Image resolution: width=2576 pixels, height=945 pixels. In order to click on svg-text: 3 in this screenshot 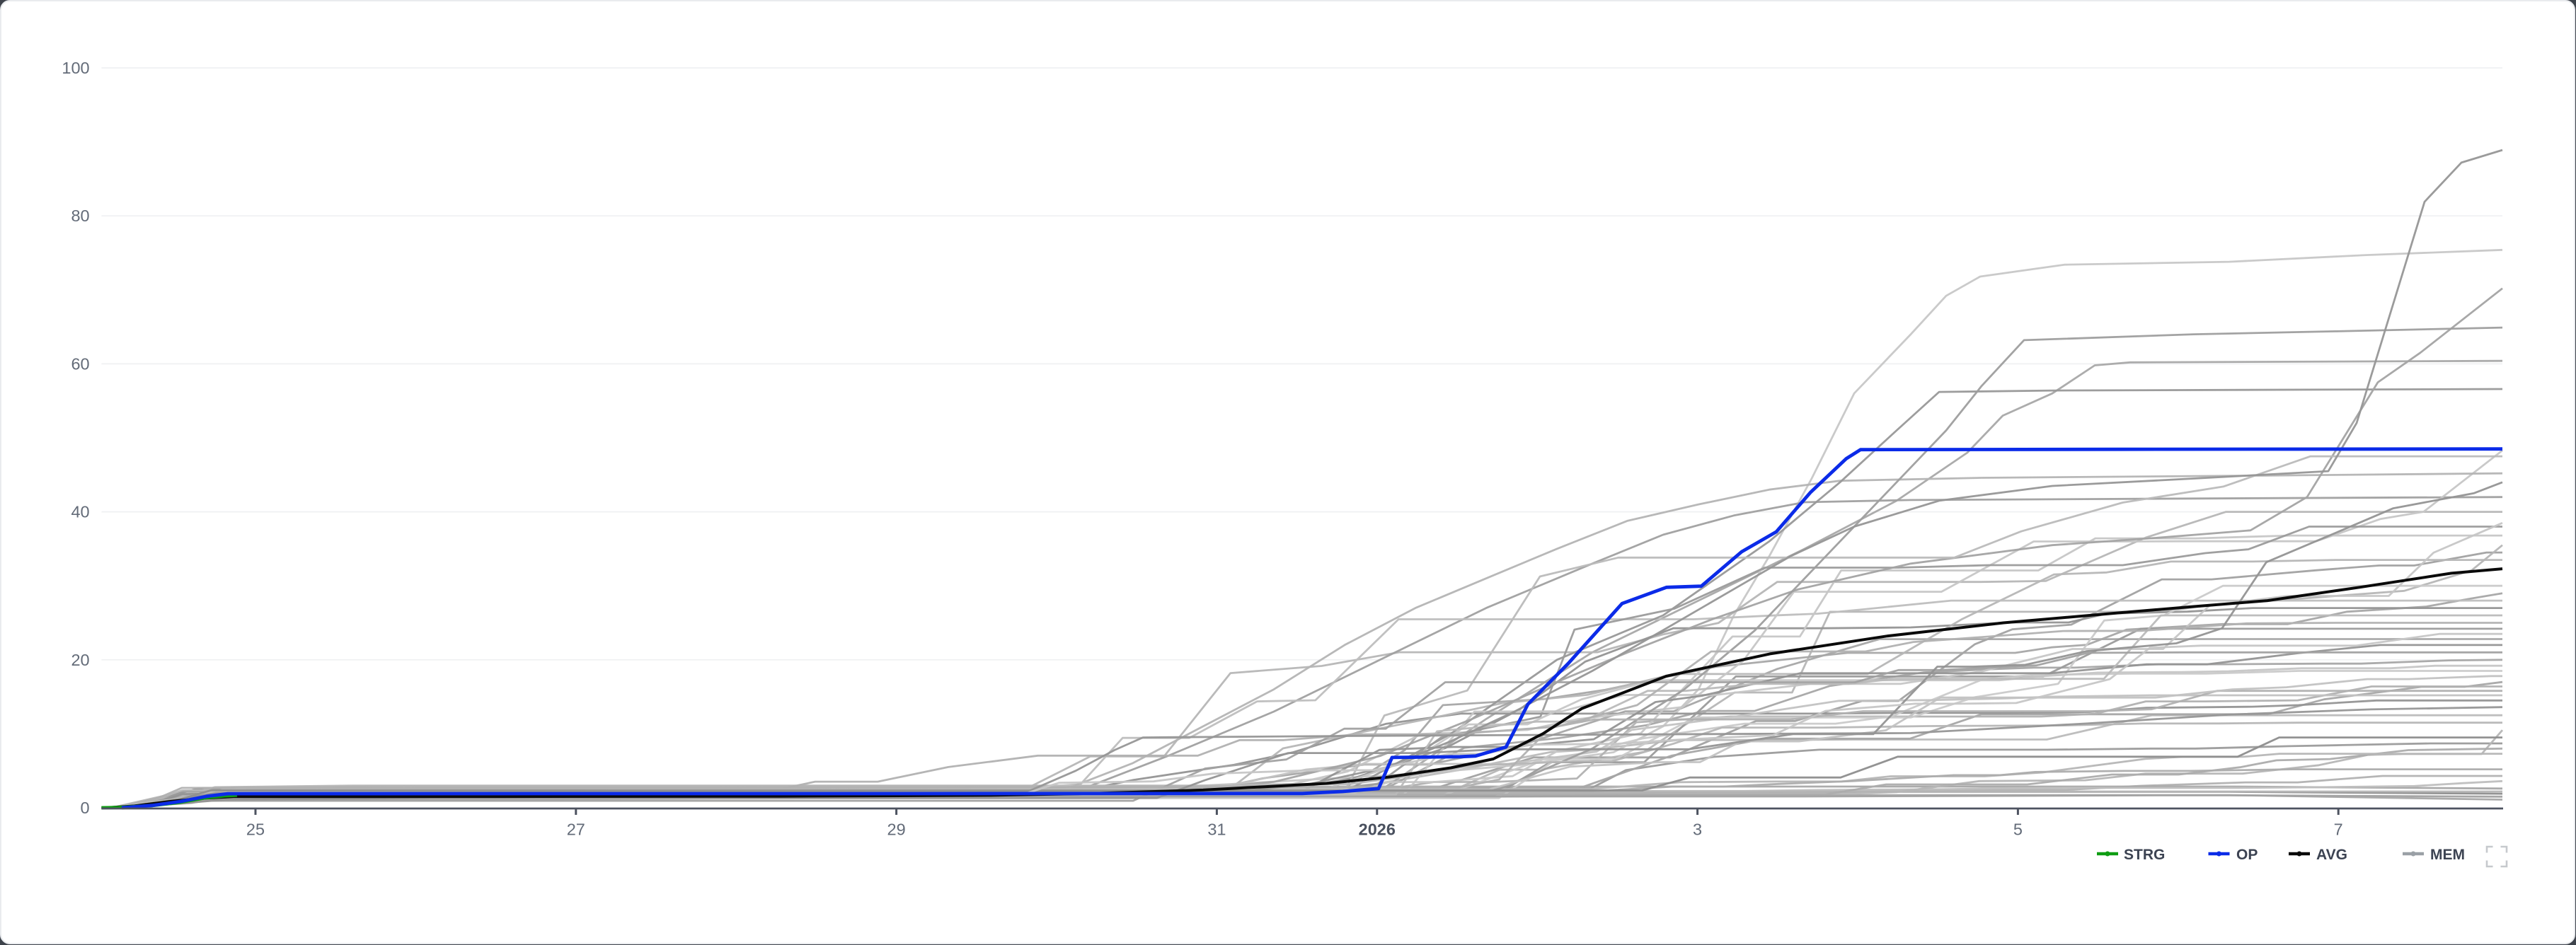, I will do `click(1697, 830)`.